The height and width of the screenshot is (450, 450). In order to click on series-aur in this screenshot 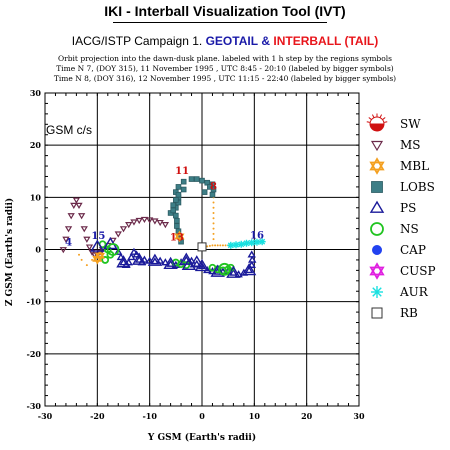, I will do `click(246, 243)`.